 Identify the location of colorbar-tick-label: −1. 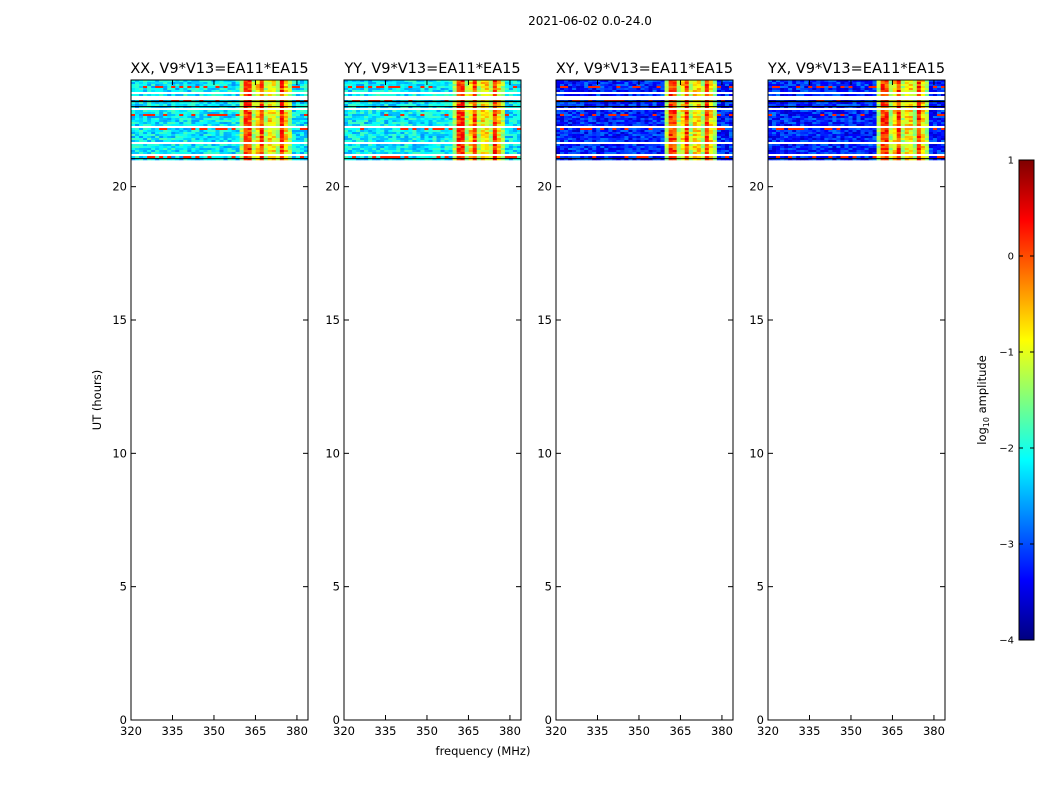
(1006, 353).